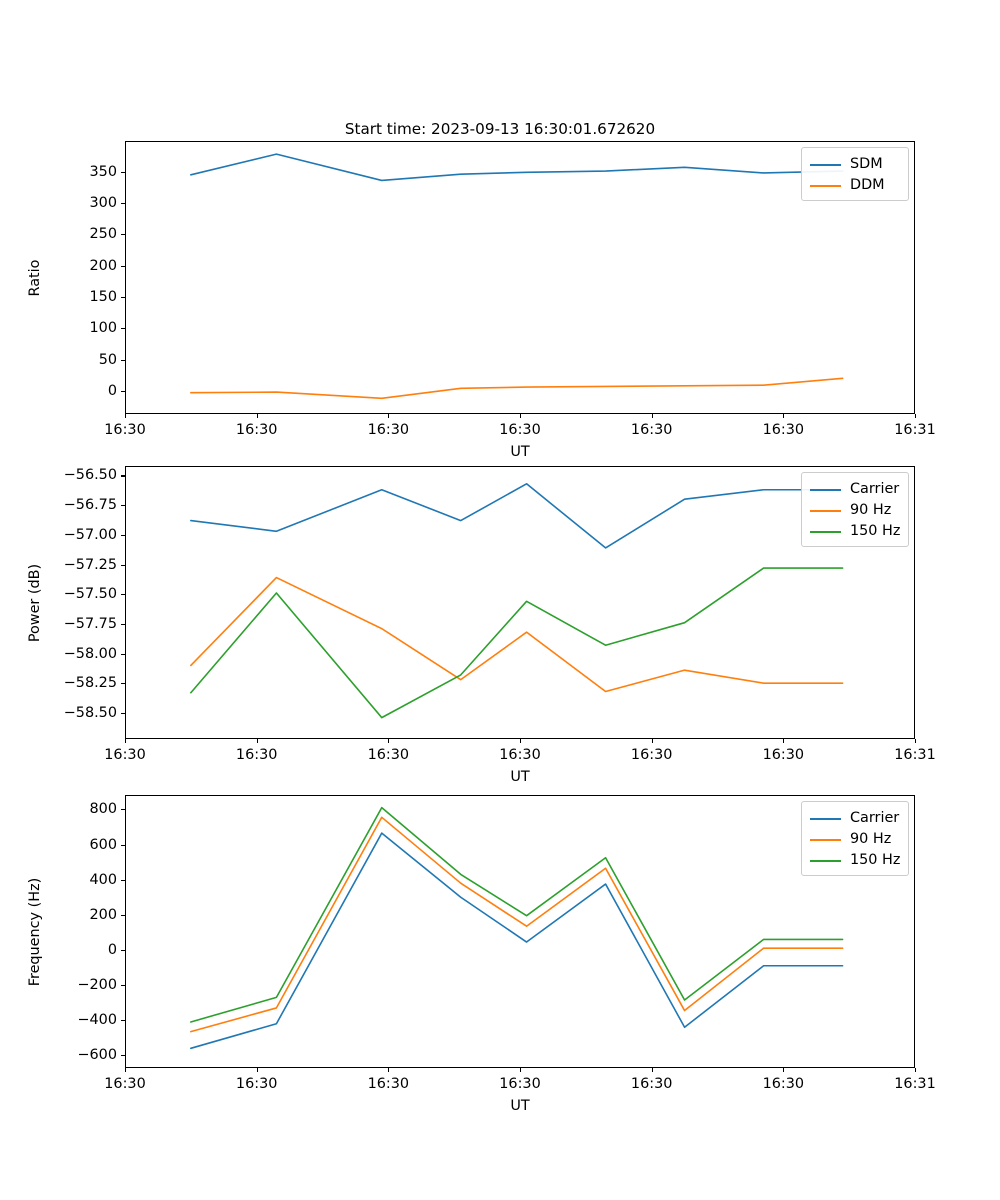 The width and height of the screenshot is (1000, 1200). I want to click on ytick-label: 200, so click(103, 914).